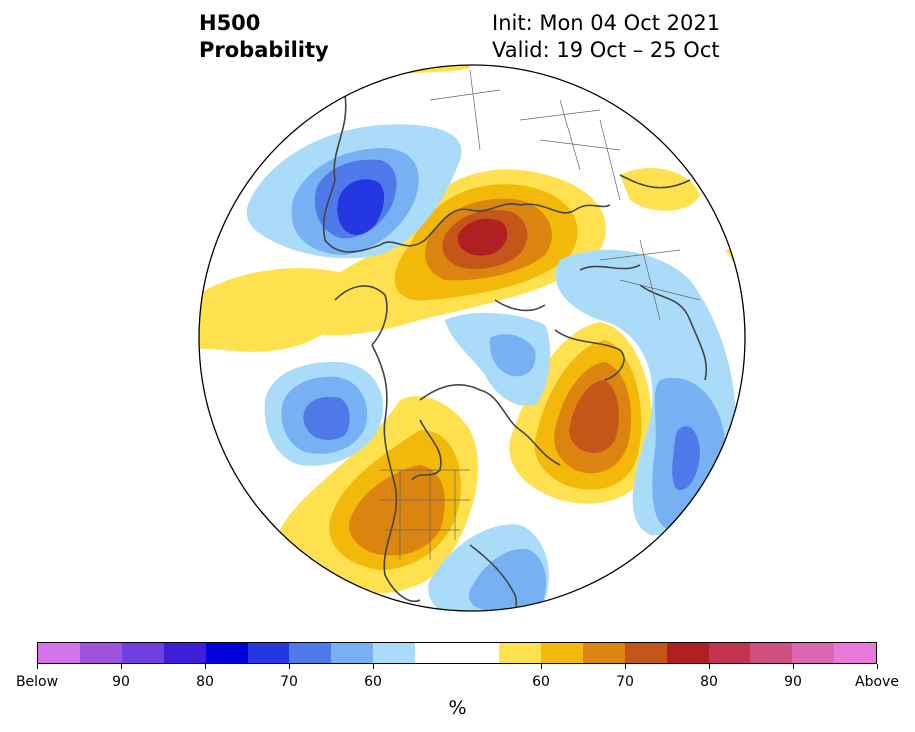 This screenshot has width=915, height=732. I want to click on init-date: Init: Mon 04 Oct 2021, so click(606, 23).